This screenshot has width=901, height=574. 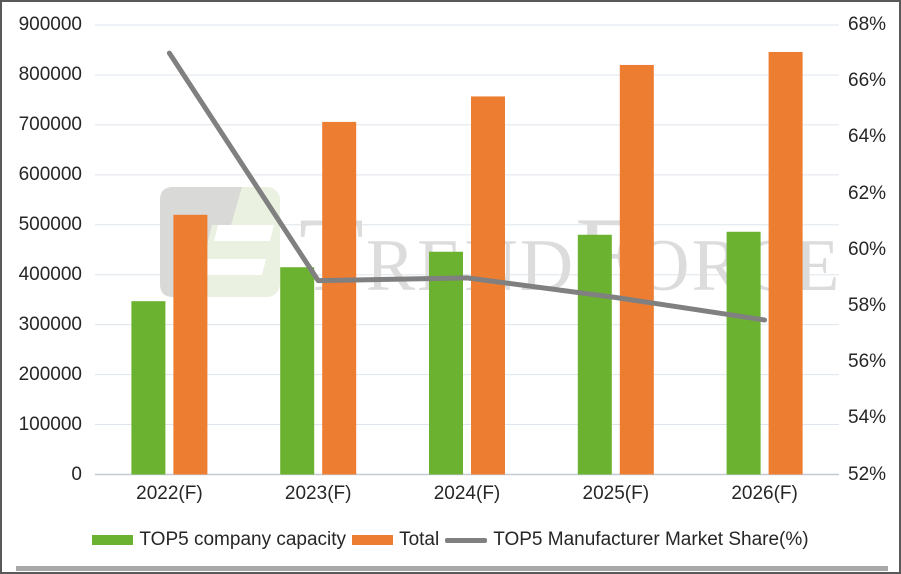 What do you see at coordinates (113, 540) in the screenshot?
I see `legend-swatch-green-bar` at bounding box center [113, 540].